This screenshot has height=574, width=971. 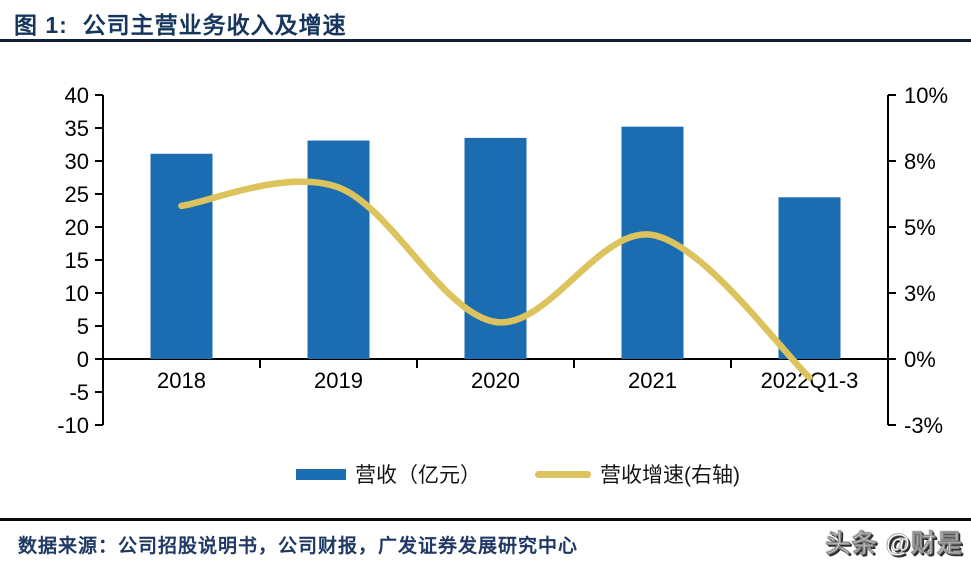 I want to click on y-right-tick-label: 3%, so click(x=920, y=293).